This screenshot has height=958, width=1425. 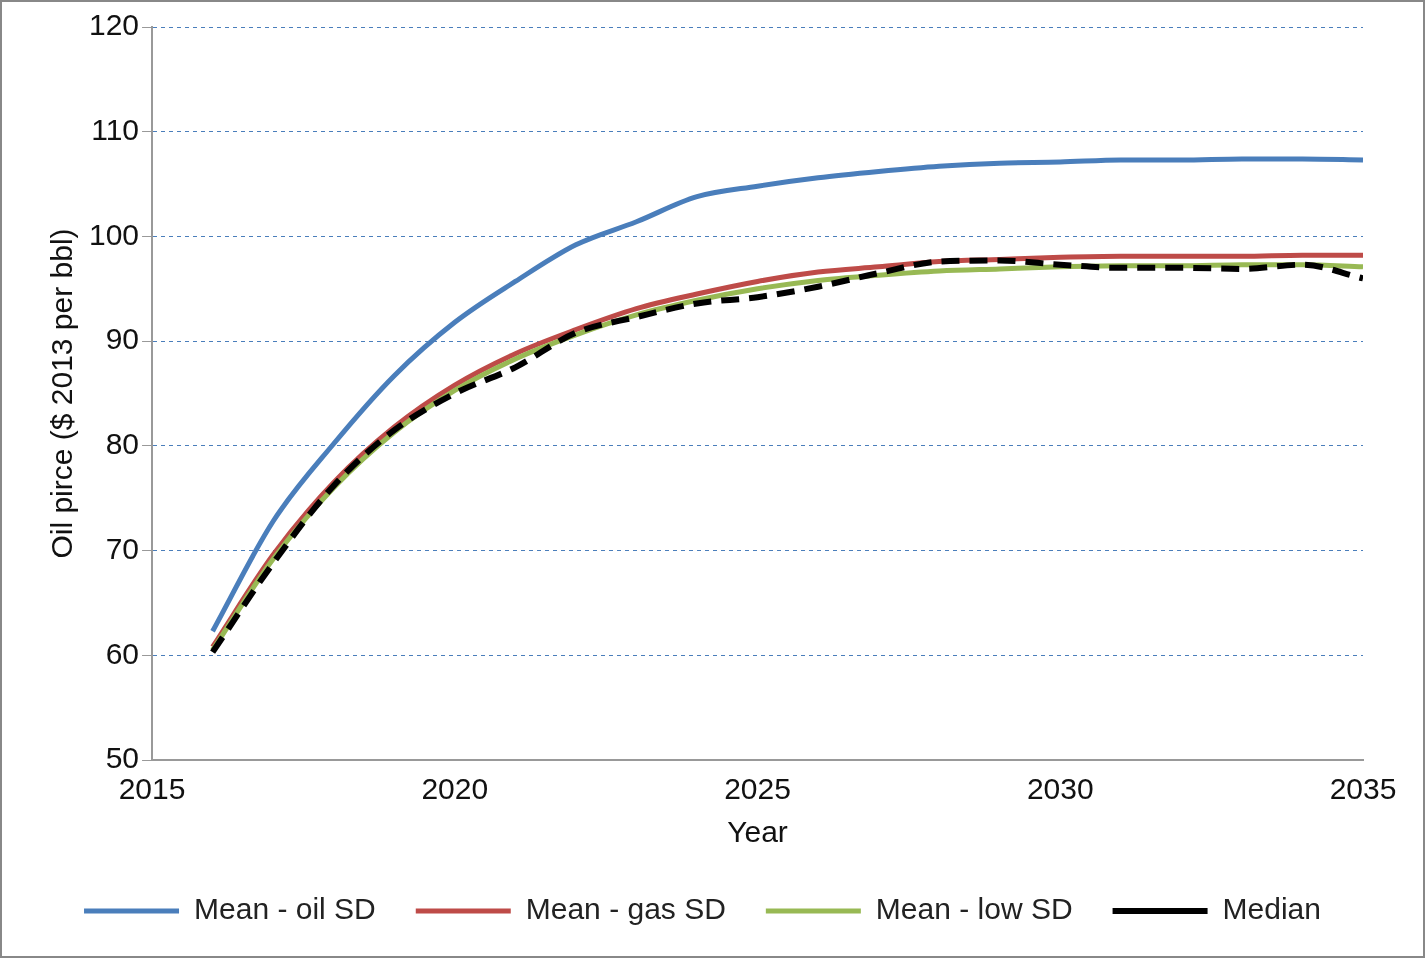 I want to click on x-tick-label: 2020, so click(x=455, y=789).